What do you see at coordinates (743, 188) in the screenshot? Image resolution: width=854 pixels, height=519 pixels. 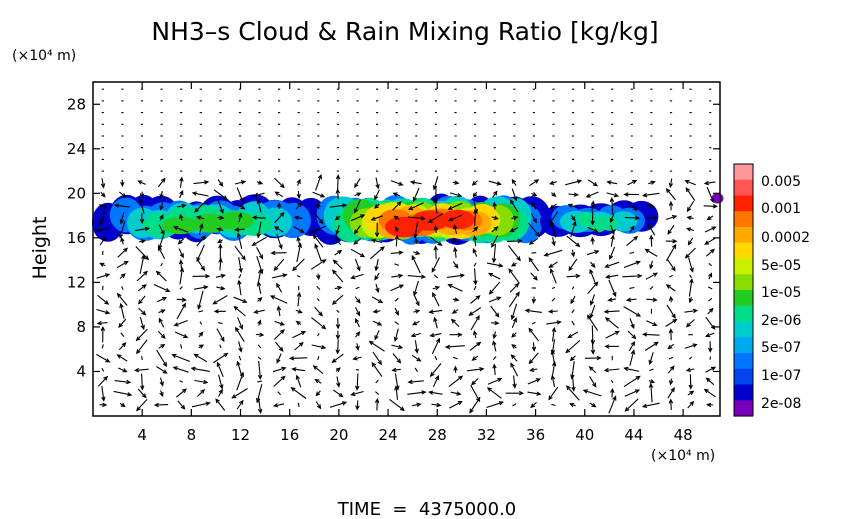 I see `colorbar-swatch` at bounding box center [743, 188].